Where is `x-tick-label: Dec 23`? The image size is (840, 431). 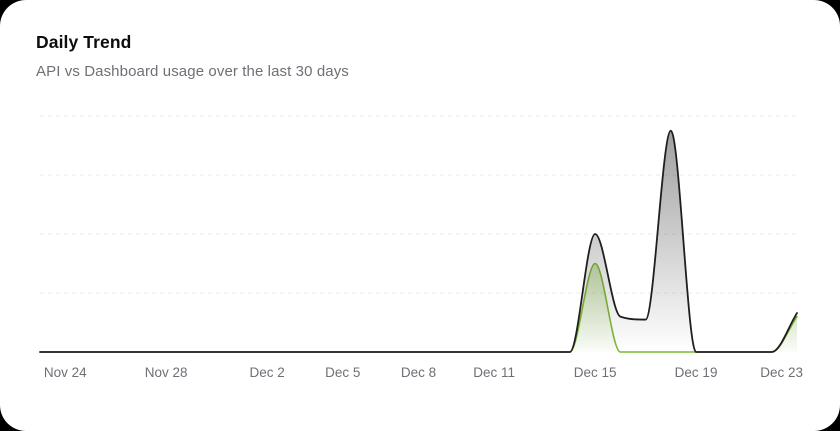 x-tick-label: Dec 23 is located at coordinates (781, 372).